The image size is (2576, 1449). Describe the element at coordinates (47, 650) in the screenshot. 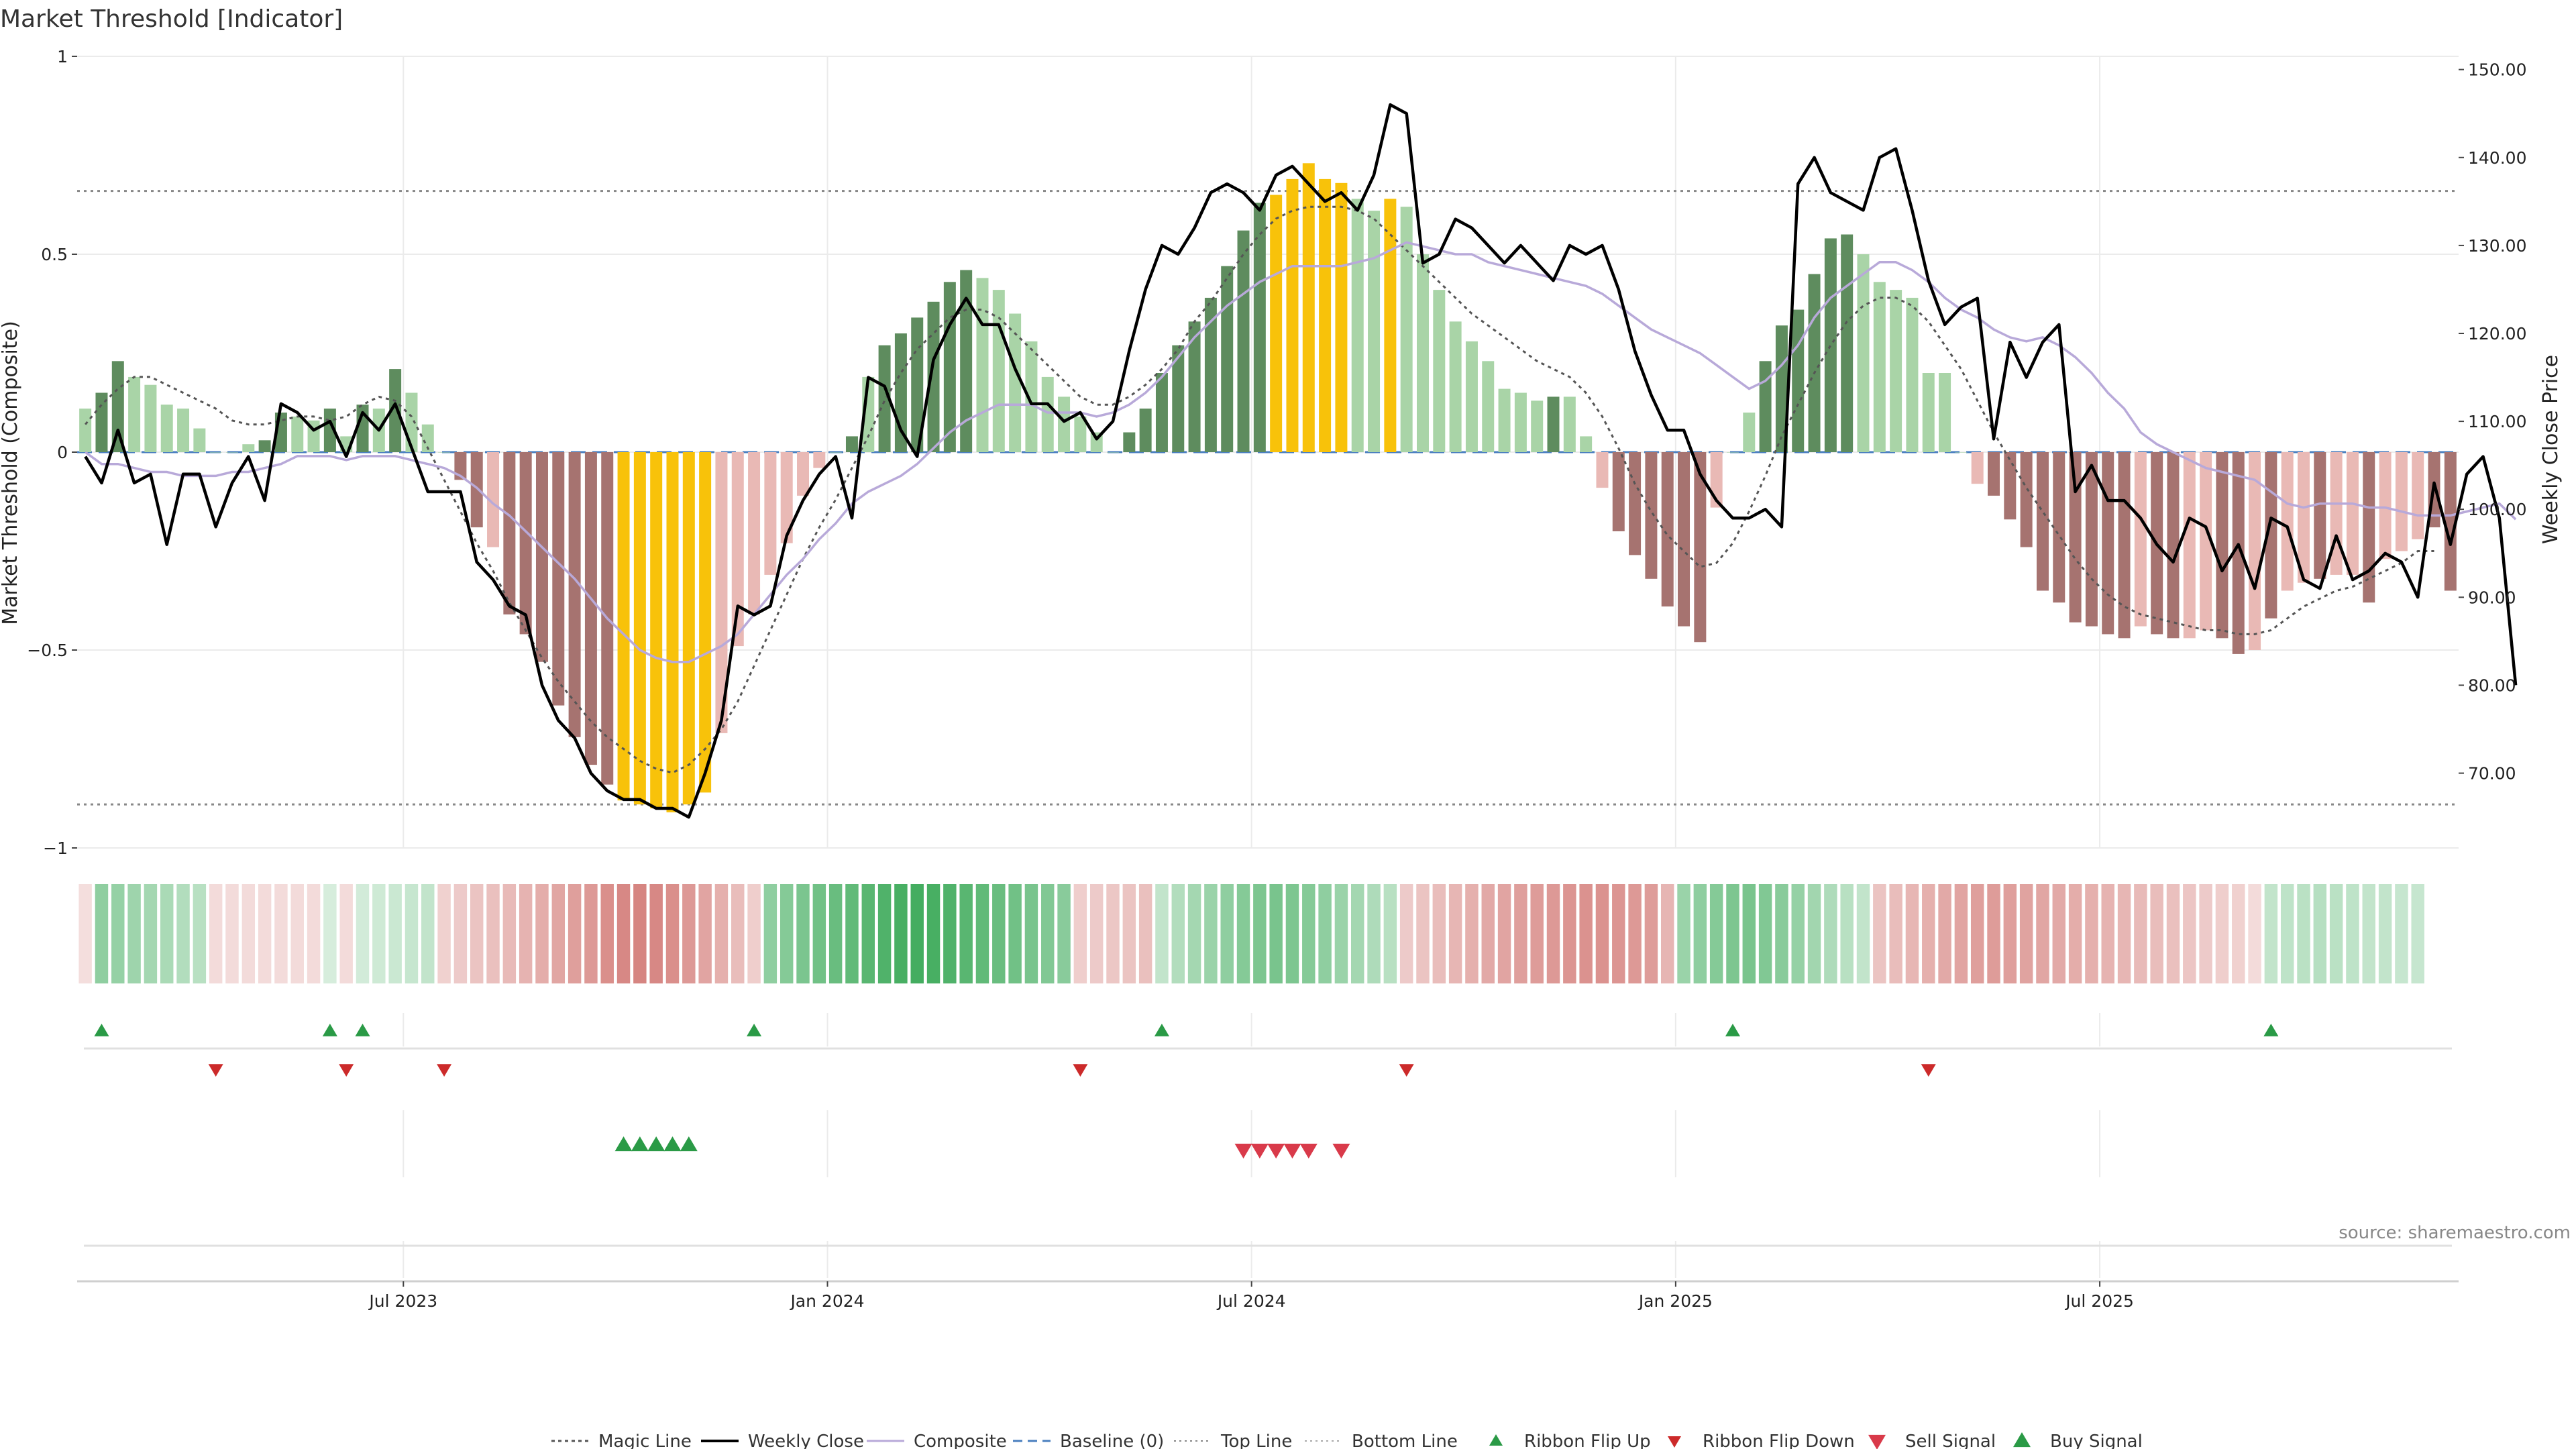

I see `left-tick-label: −0.5` at that location.